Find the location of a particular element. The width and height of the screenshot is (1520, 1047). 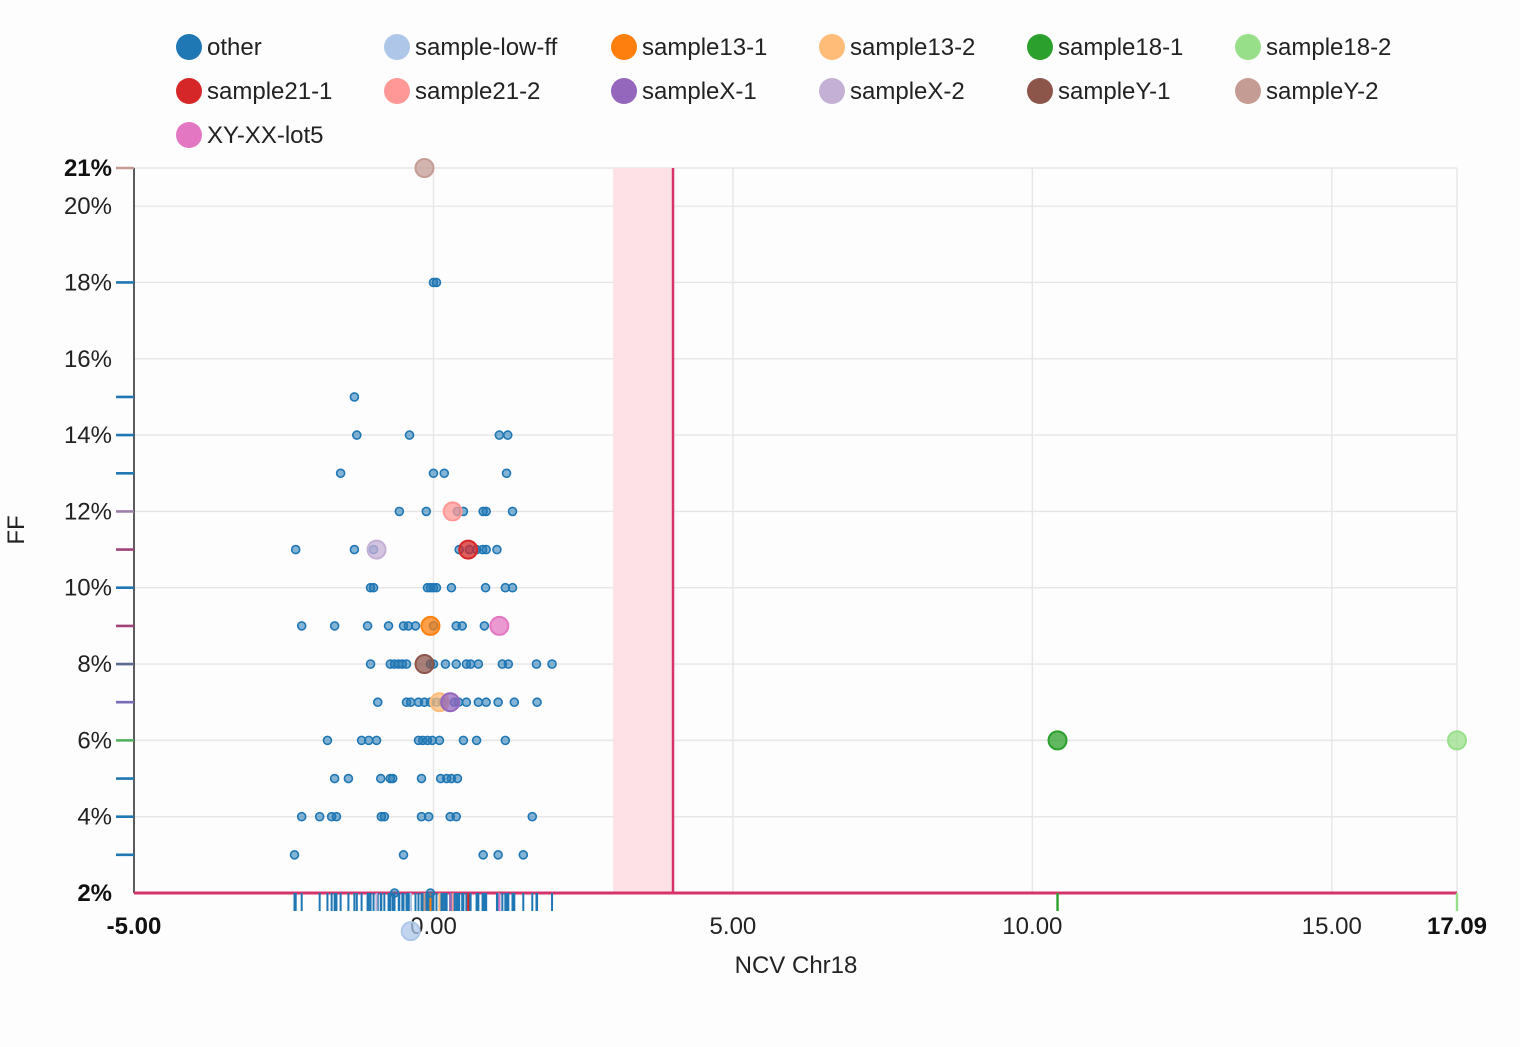

legend-item: sample21-2 is located at coordinates (462, 91).